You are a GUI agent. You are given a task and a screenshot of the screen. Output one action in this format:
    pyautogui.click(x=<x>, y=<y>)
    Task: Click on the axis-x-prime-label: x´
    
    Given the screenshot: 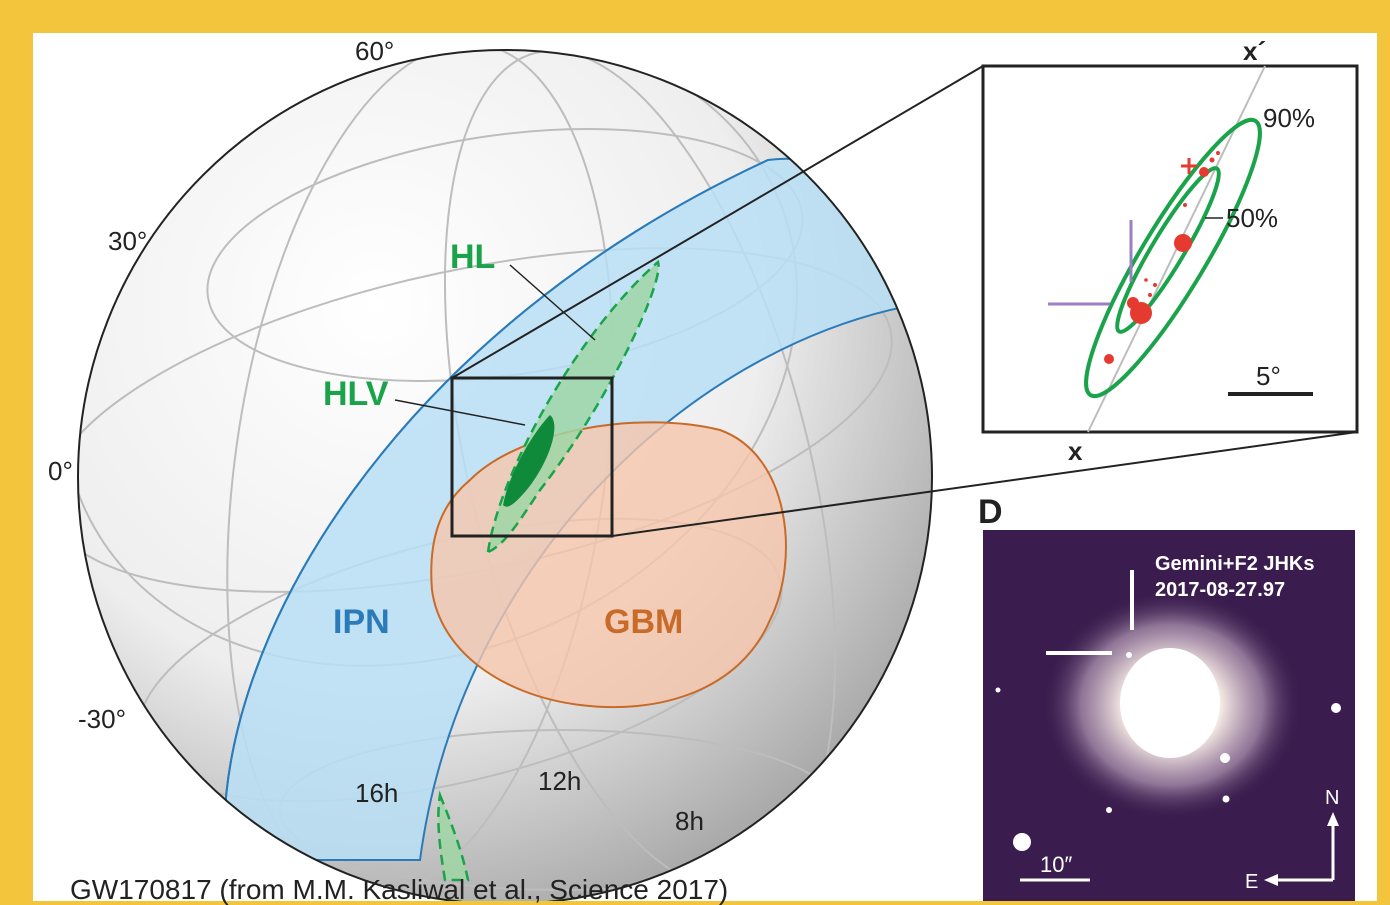 What is the action you would take?
    pyautogui.click(x=1254, y=51)
    